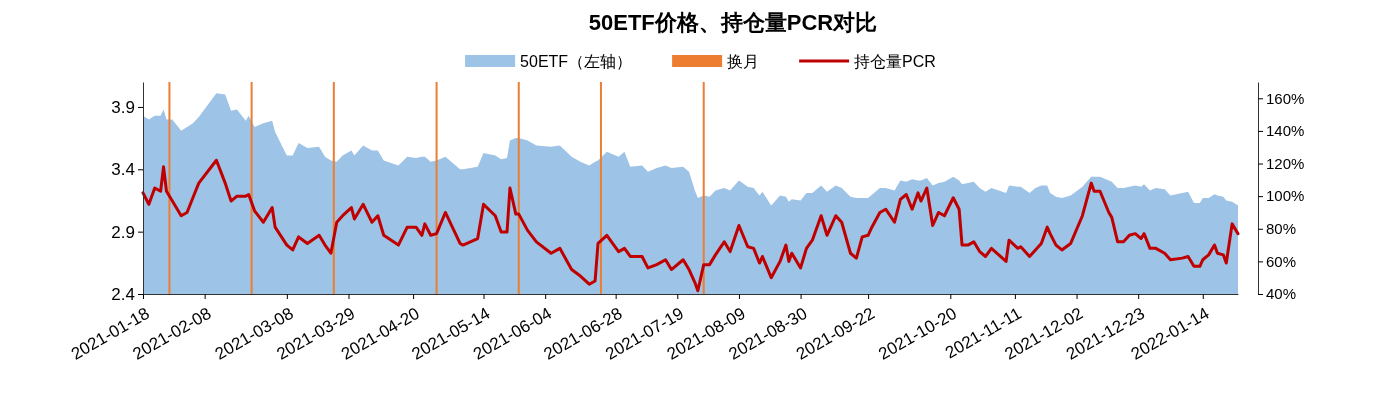 The width and height of the screenshot is (1386, 403). What do you see at coordinates (123, 232) in the screenshot?
I see `y-tick-label: 2.9` at bounding box center [123, 232].